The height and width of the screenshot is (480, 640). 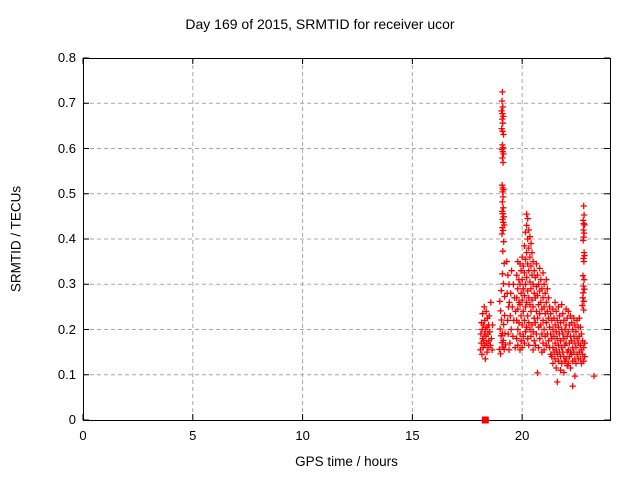 I want to click on y-tick-label: 0.2, so click(x=66, y=329).